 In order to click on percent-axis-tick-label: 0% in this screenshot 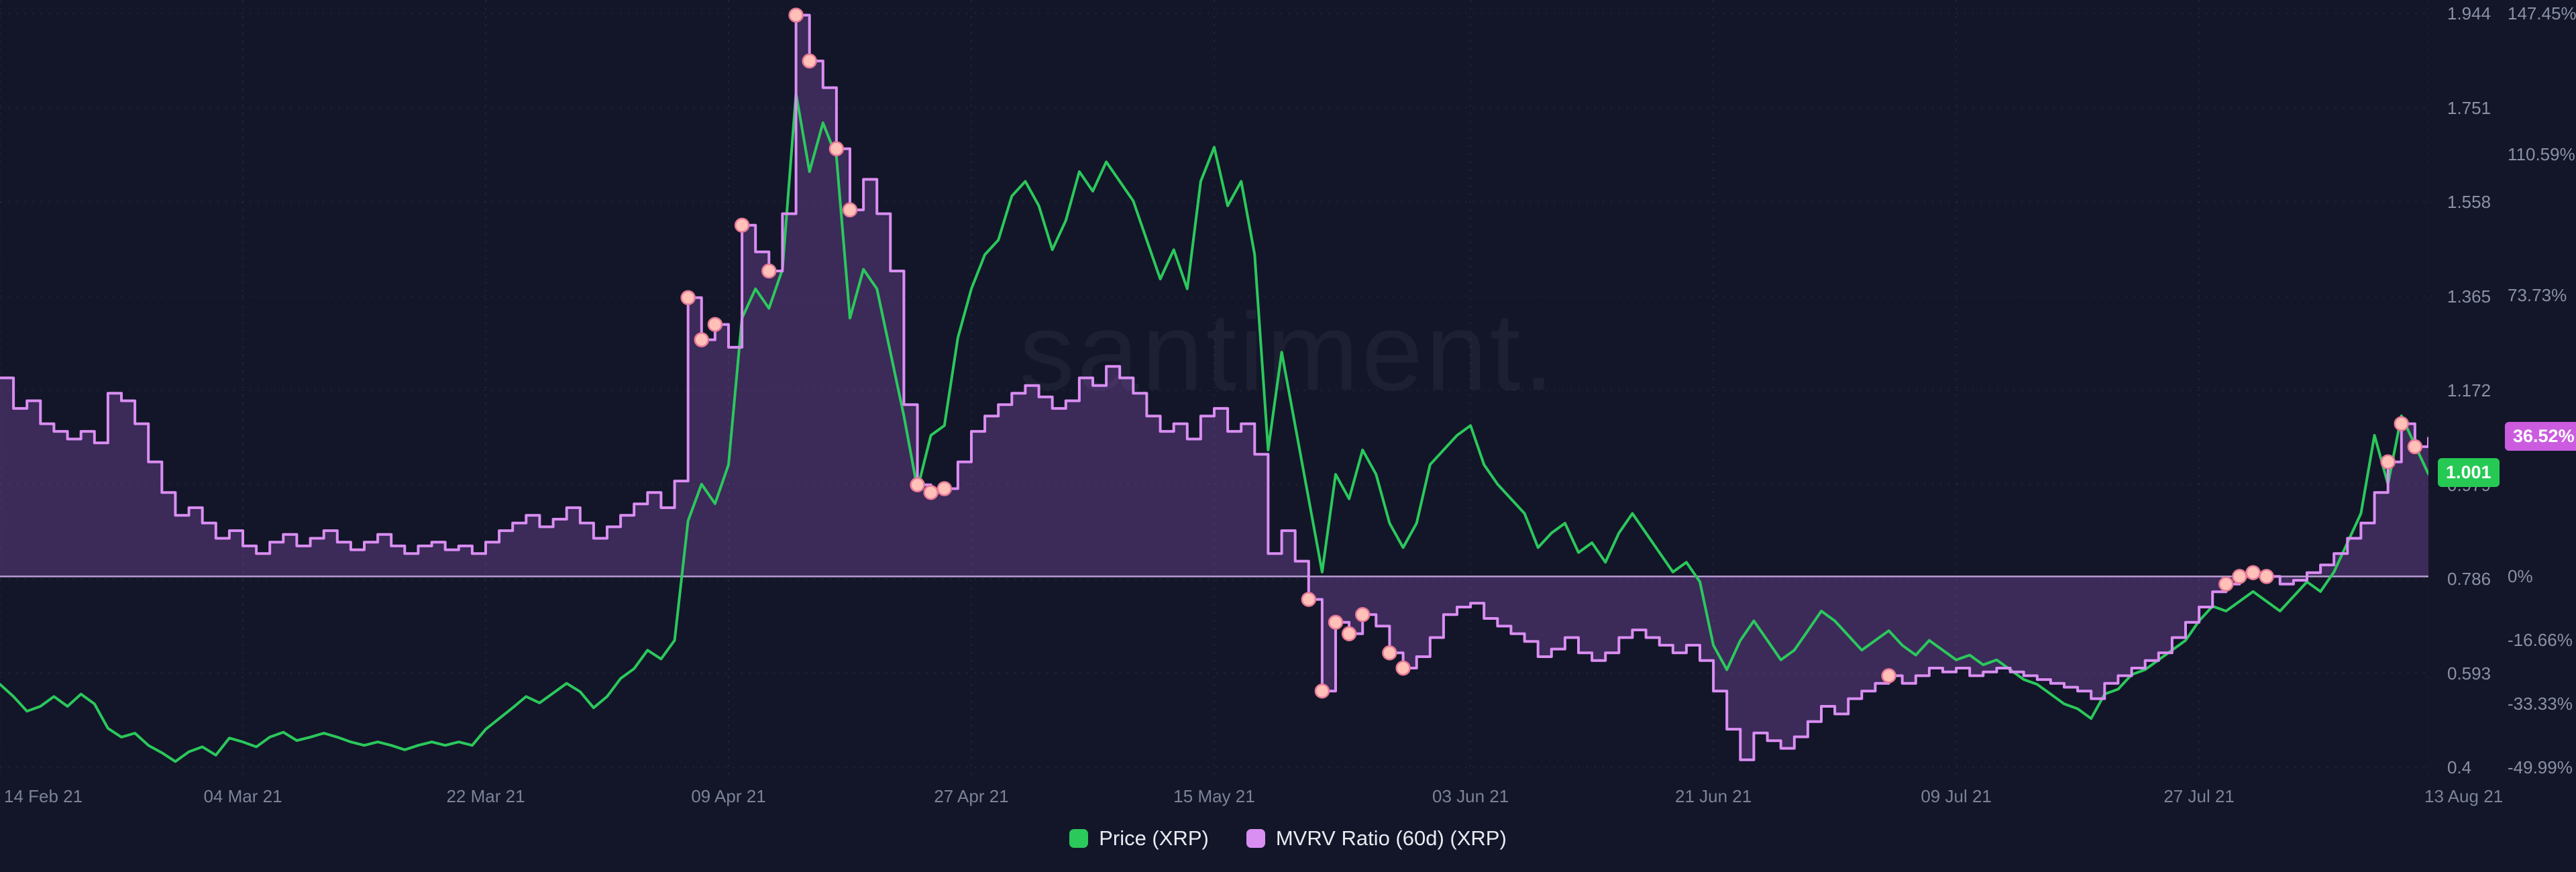, I will do `click(2520, 576)`.